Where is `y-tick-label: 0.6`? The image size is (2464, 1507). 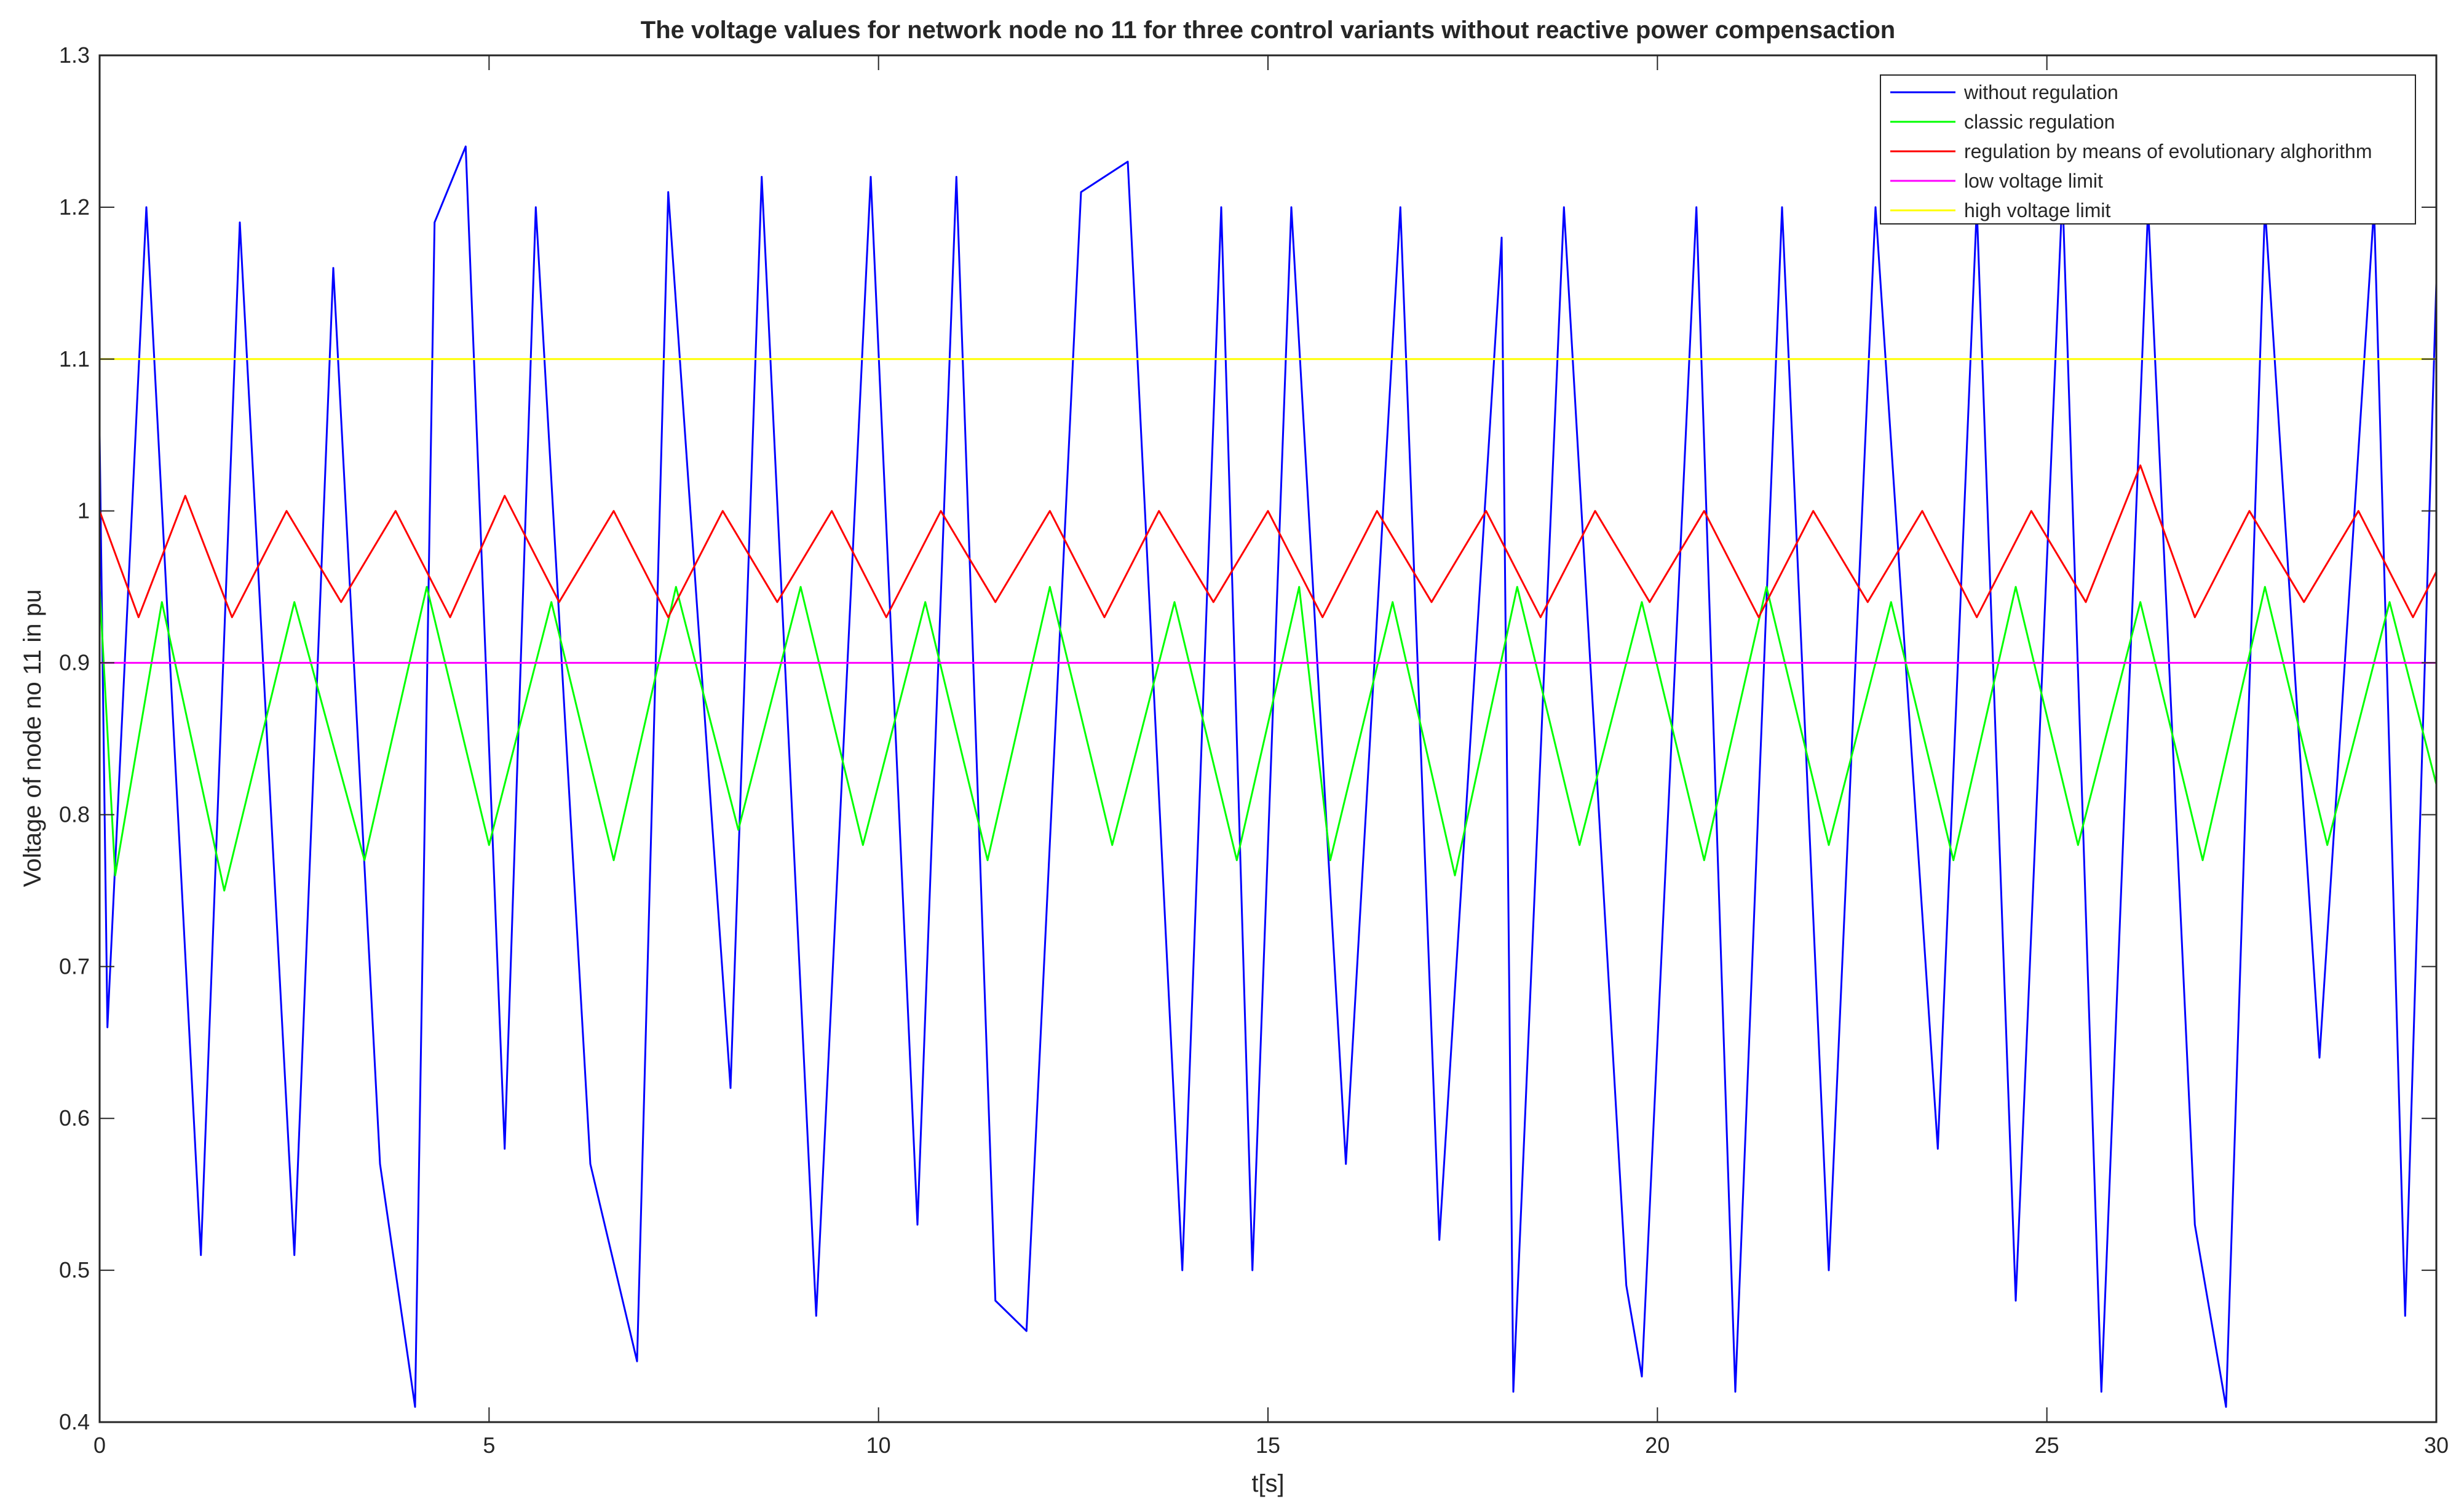 y-tick-label: 0.6 is located at coordinates (74, 1118).